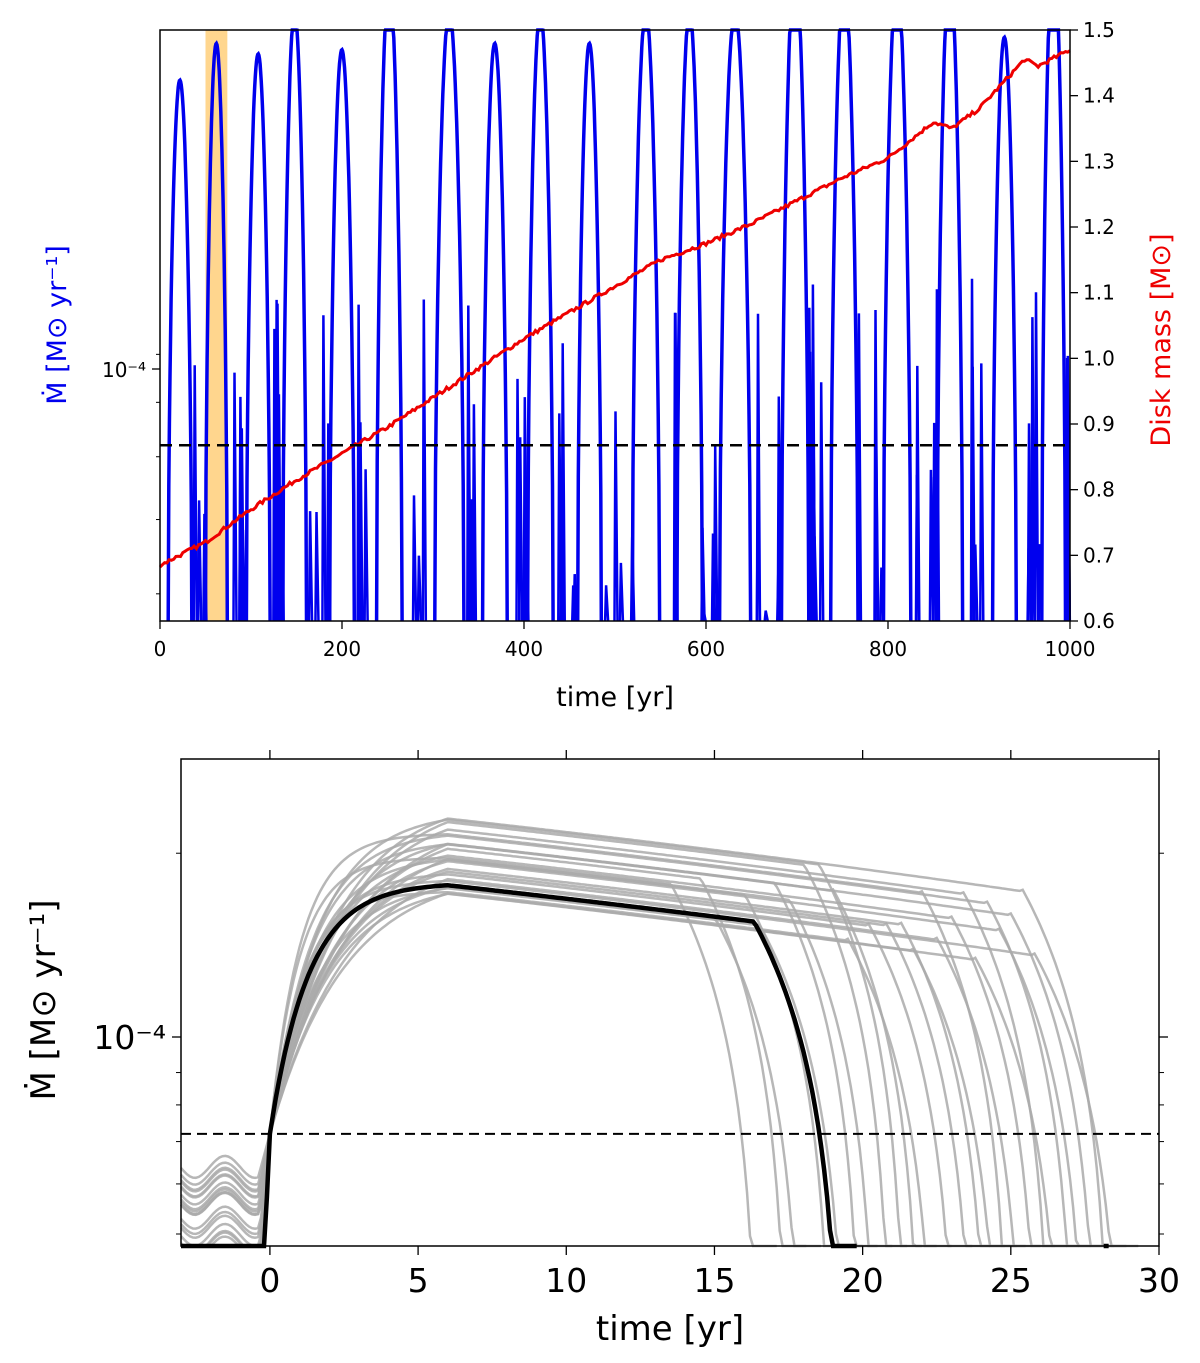 This screenshot has width=1200, height=1363. I want to click on top-right-y-axis-label: Disk mass [M⊙], so click(1161, 339).